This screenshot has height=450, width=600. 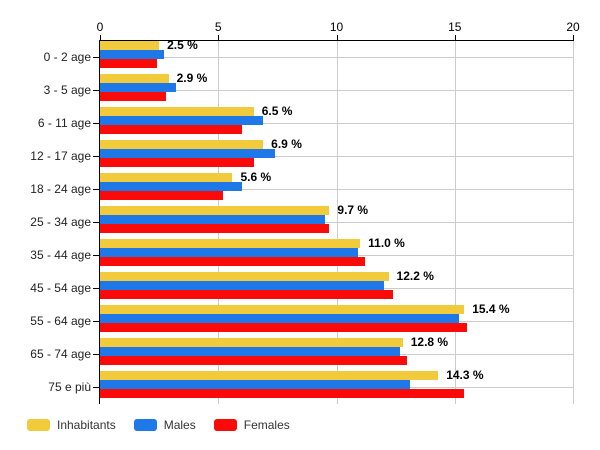 I want to click on legend-item-inhabitants: Inhabitants, so click(x=71, y=425).